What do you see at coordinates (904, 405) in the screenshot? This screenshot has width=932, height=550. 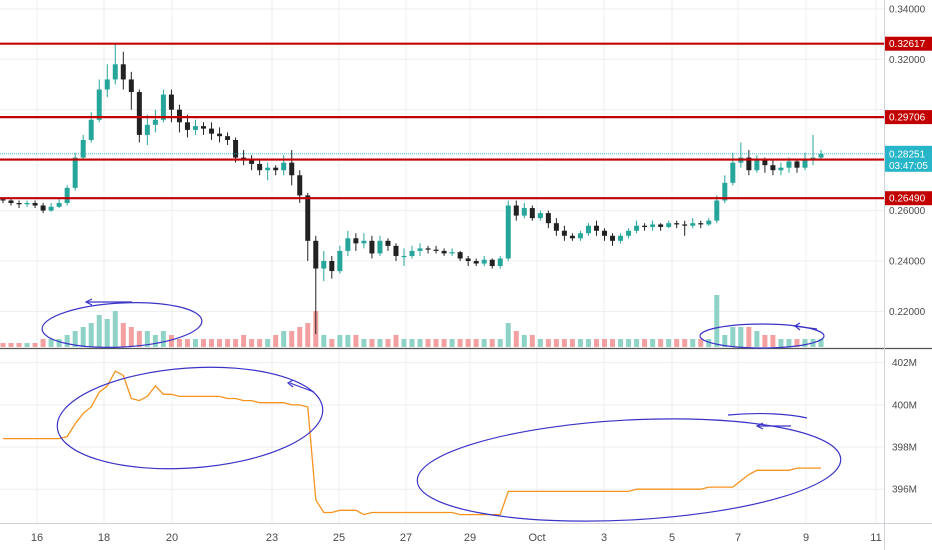 I see `indicator-tick-label: 400M` at bounding box center [904, 405].